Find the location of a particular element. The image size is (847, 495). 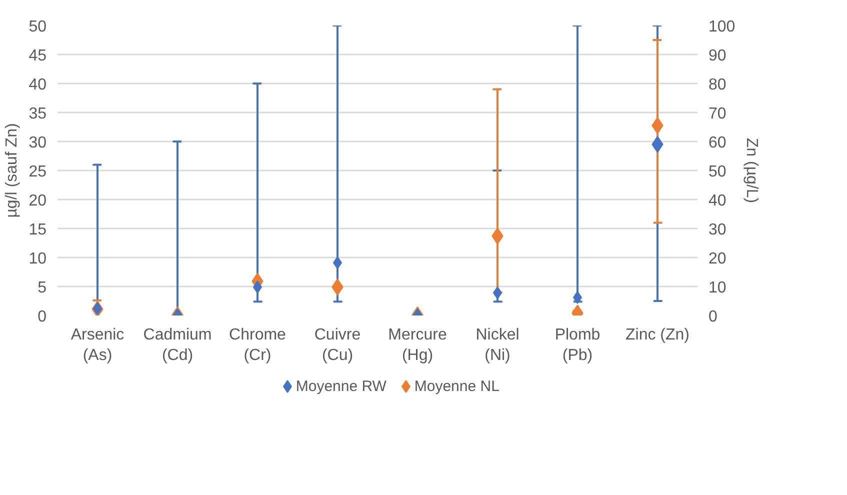

y-axis-title: µg/l (sauf Zn) is located at coordinates (12, 170).